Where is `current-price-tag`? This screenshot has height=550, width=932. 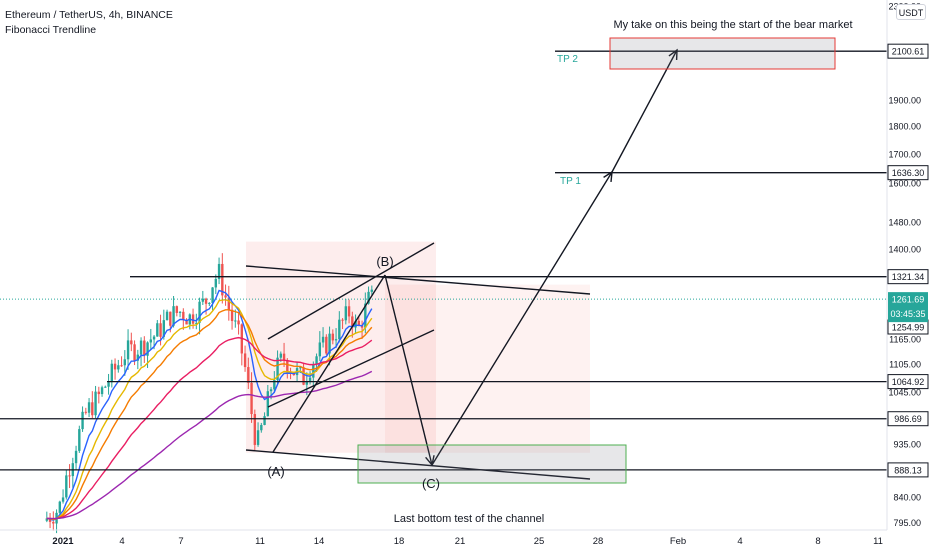 current-price-tag is located at coordinates (908, 307).